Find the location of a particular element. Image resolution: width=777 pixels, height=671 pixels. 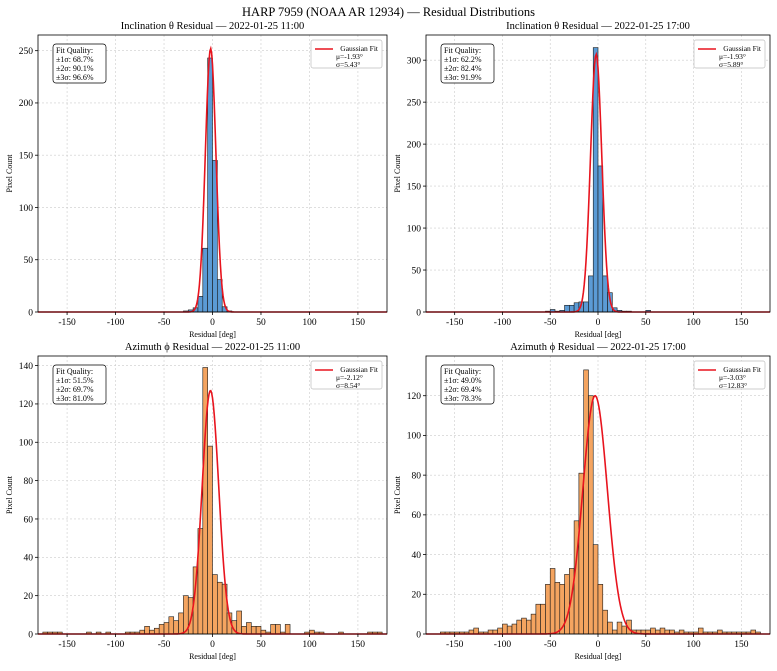

fit-quality-line: ±2σ: 69.4% is located at coordinates (463, 389).